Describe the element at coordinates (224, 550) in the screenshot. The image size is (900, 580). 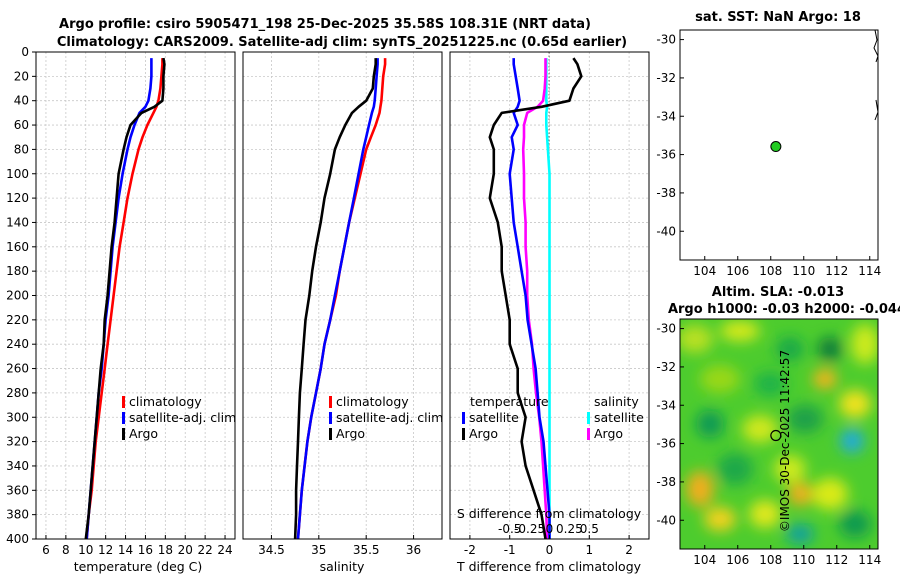
I see `x-tick-label: 24` at that location.